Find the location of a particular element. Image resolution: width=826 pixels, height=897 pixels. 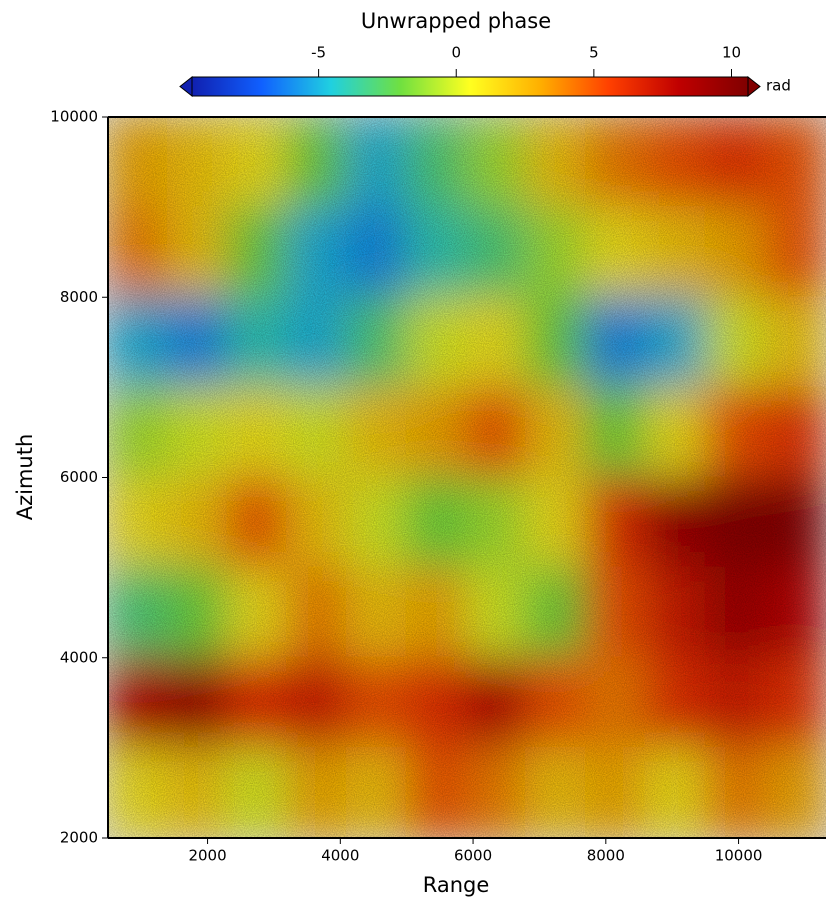

x-tick-label: 2000 is located at coordinates (207, 856).